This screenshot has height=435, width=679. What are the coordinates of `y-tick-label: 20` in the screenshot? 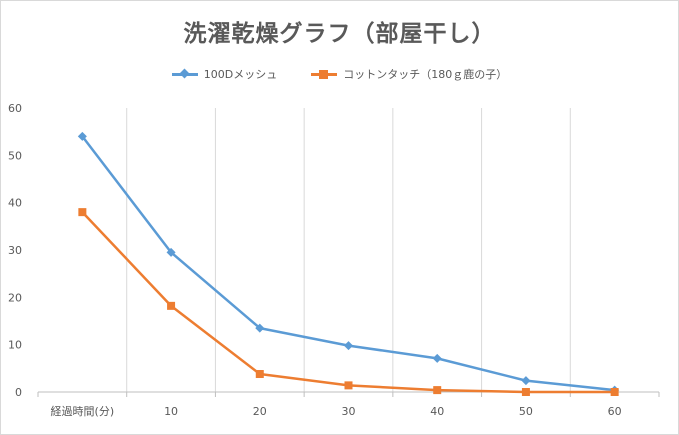 It's located at (15, 297).